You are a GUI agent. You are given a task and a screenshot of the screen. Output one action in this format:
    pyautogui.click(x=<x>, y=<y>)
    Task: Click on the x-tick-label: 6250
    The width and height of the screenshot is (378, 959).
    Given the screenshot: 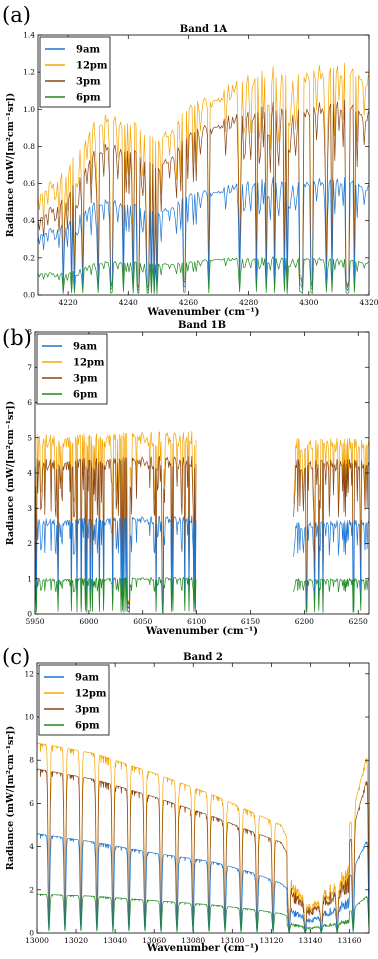 What is the action you would take?
    pyautogui.click(x=358, y=621)
    